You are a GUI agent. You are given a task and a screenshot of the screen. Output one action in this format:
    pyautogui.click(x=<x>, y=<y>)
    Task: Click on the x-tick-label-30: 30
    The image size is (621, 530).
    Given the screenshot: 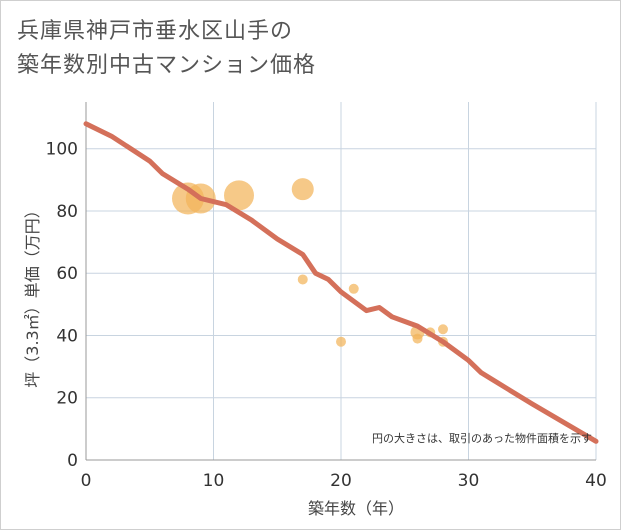 What is the action you would take?
    pyautogui.click(x=469, y=481)
    